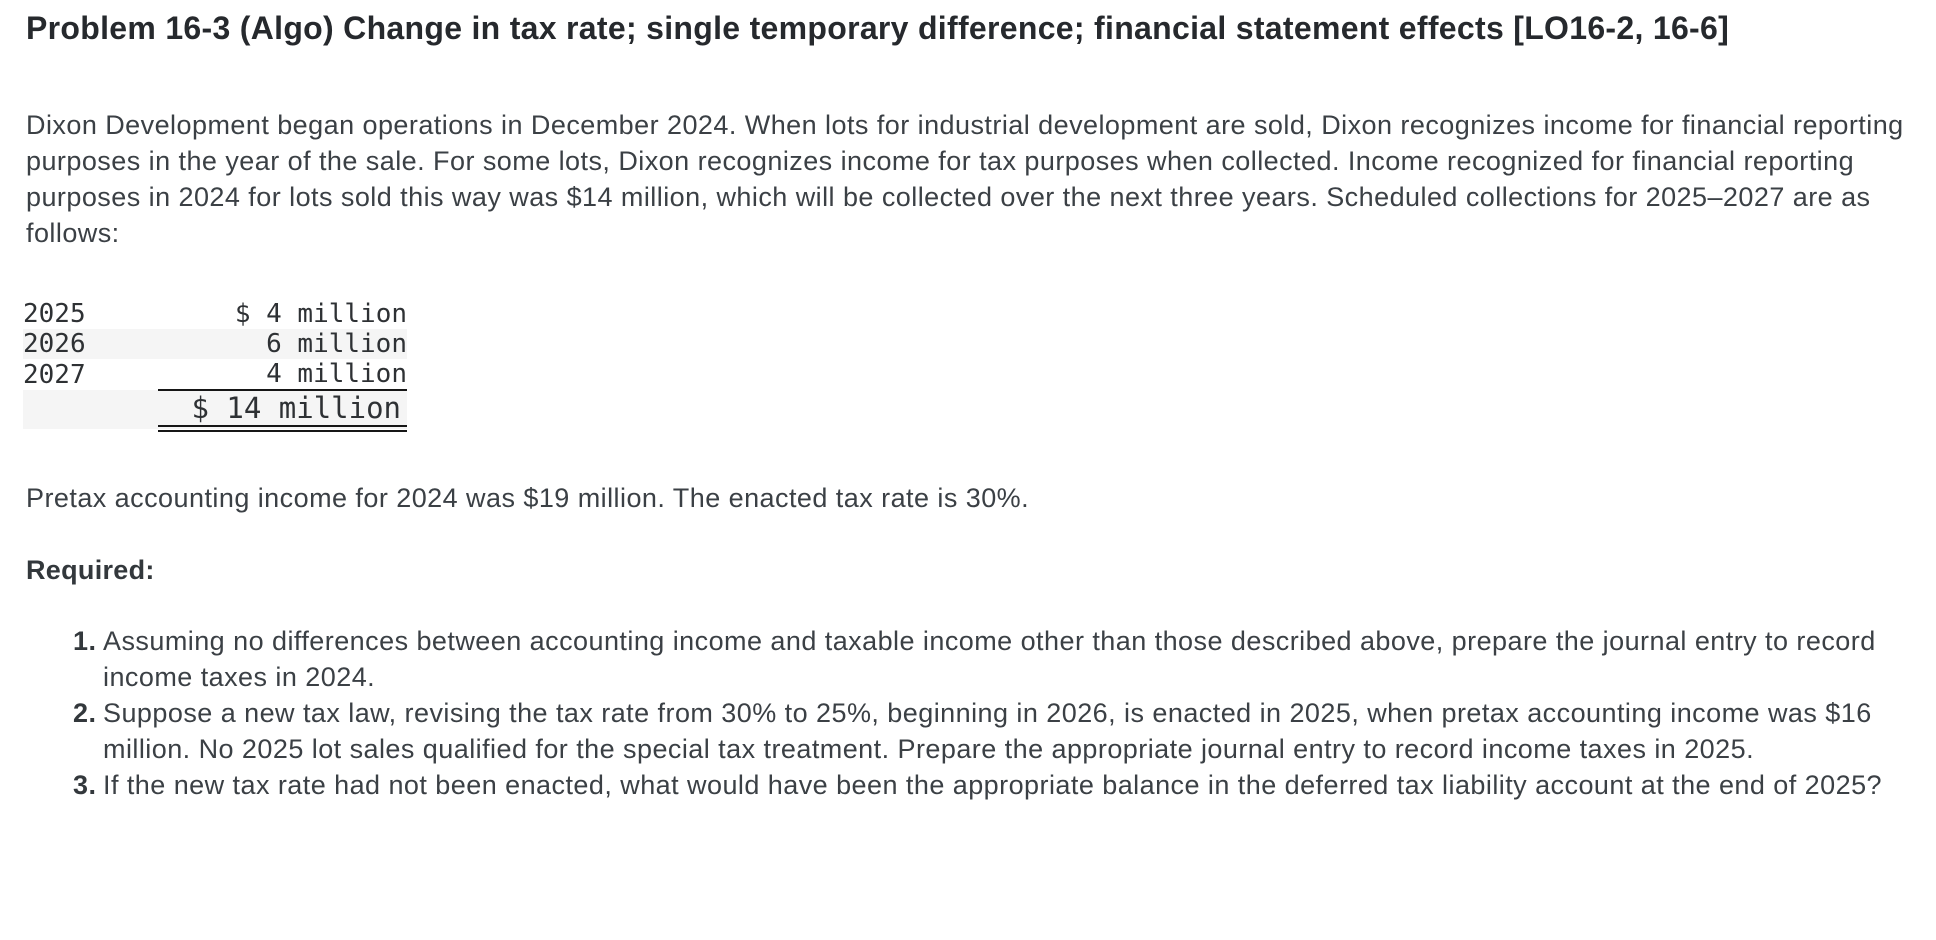 This screenshot has width=1936, height=940. I want to click on table-row-2027: 2027 4 million, so click(215, 375).